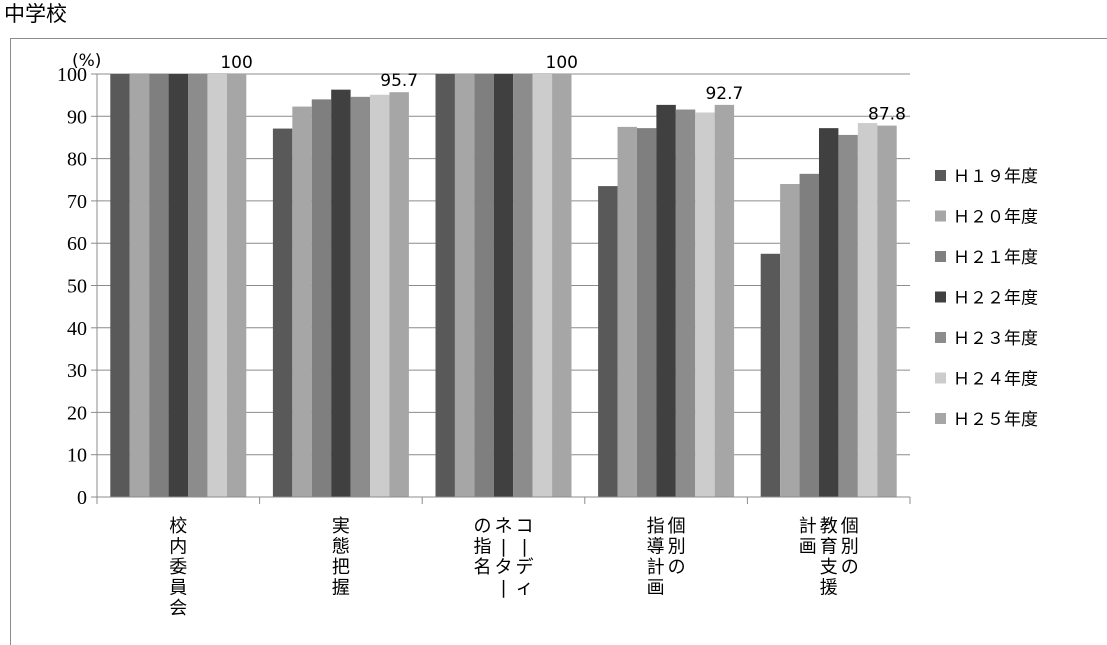 This screenshot has height=645, width=1107. Describe the element at coordinates (77, 287) in the screenshot. I see `y-tick-label: 50` at that location.